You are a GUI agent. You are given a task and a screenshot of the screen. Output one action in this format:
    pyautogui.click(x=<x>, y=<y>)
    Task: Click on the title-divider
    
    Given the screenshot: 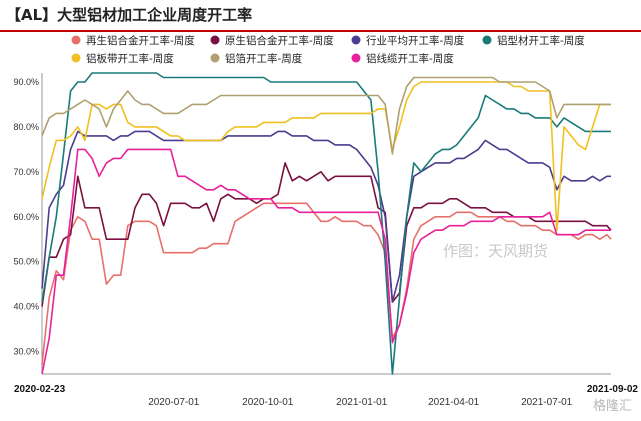 What is the action you would take?
    pyautogui.click(x=320, y=31)
    